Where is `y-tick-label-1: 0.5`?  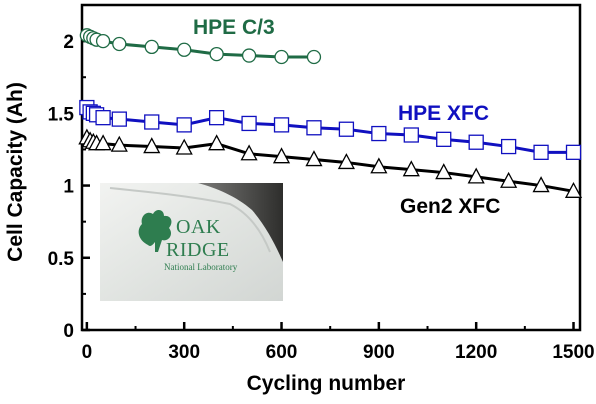
y-tick-label-1: 0.5 is located at coordinates (61, 259).